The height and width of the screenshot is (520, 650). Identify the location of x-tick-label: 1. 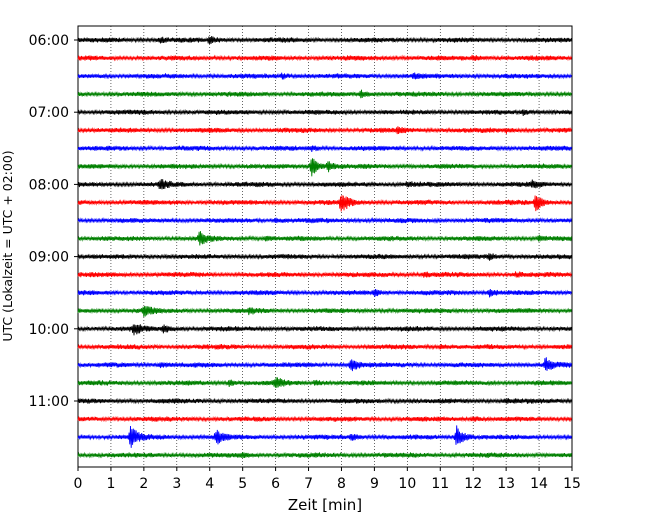
(110, 484).